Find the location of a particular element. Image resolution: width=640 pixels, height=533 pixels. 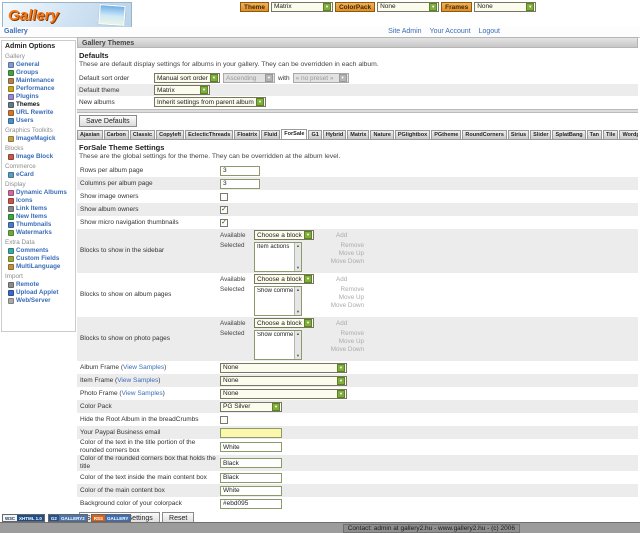

tab-hybrid: Hybrid is located at coordinates (334, 134).